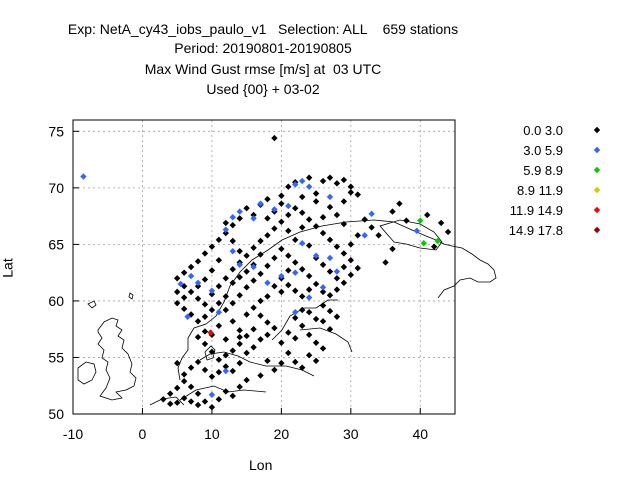 Image resolution: width=640 pixels, height=480 pixels. Describe the element at coordinates (73, 434) in the screenshot. I see `x-tick-label: -10` at that location.